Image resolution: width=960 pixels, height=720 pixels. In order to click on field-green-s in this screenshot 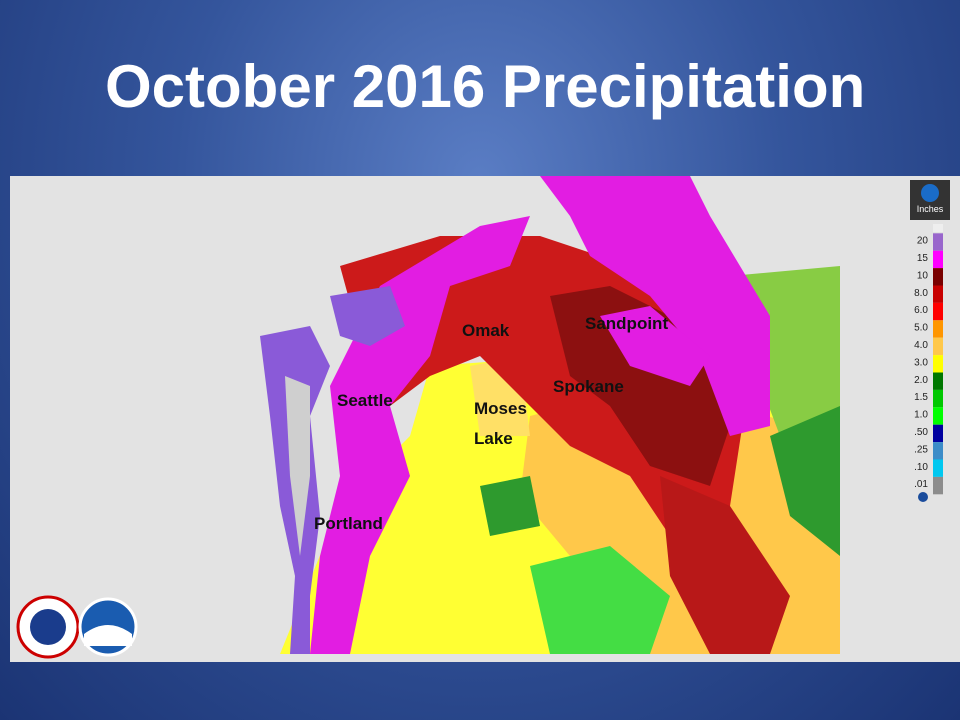, I will do `click(600, 600)`.